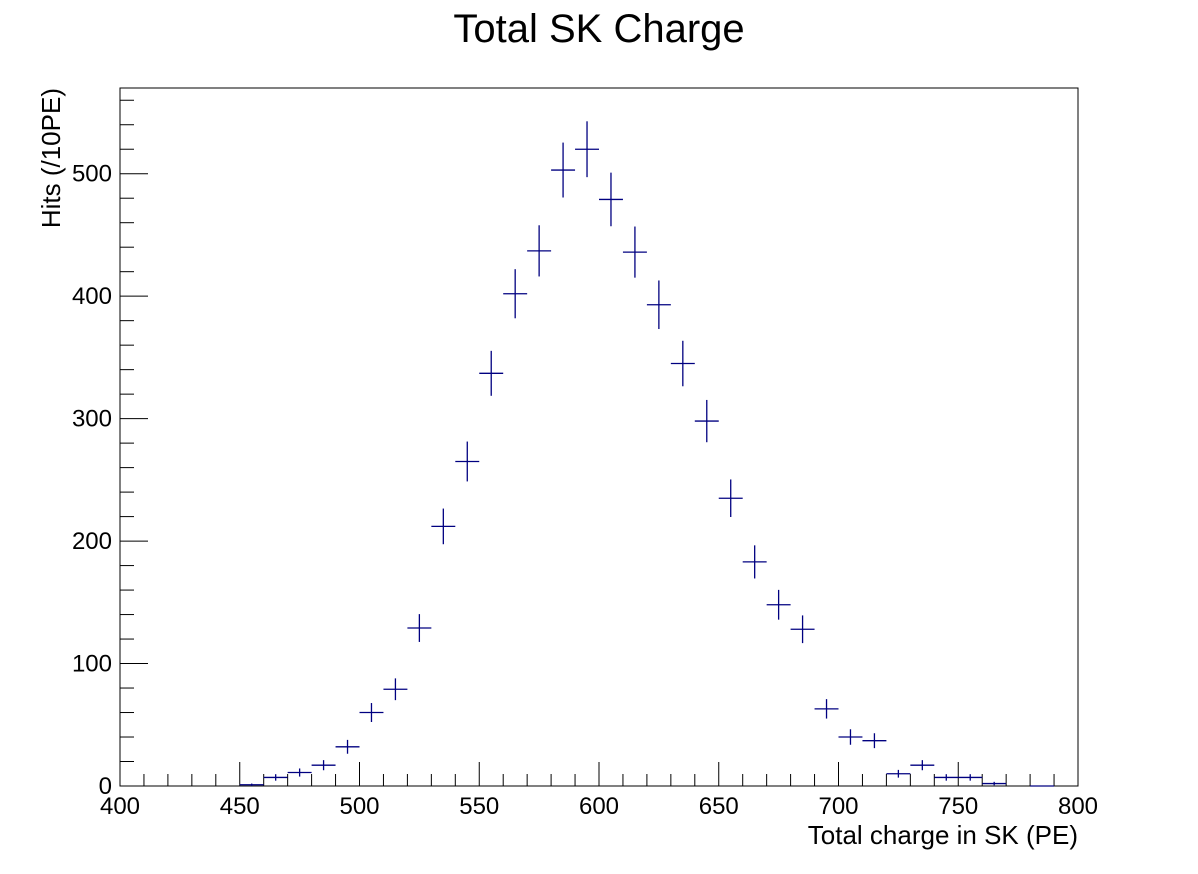 This screenshot has width=1198, height=874. What do you see at coordinates (92, 174) in the screenshot?
I see `y-tick-label: 500` at bounding box center [92, 174].